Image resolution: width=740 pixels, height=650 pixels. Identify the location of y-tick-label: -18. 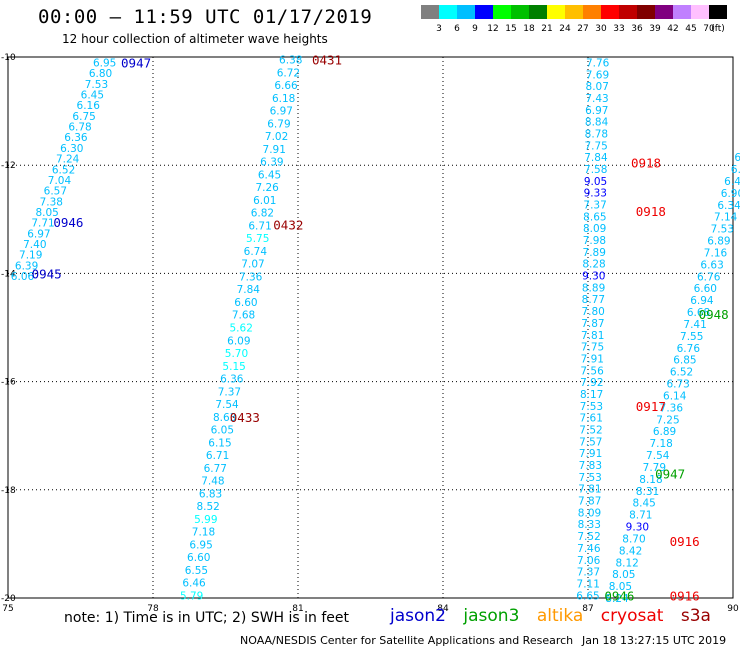
(8, 491).